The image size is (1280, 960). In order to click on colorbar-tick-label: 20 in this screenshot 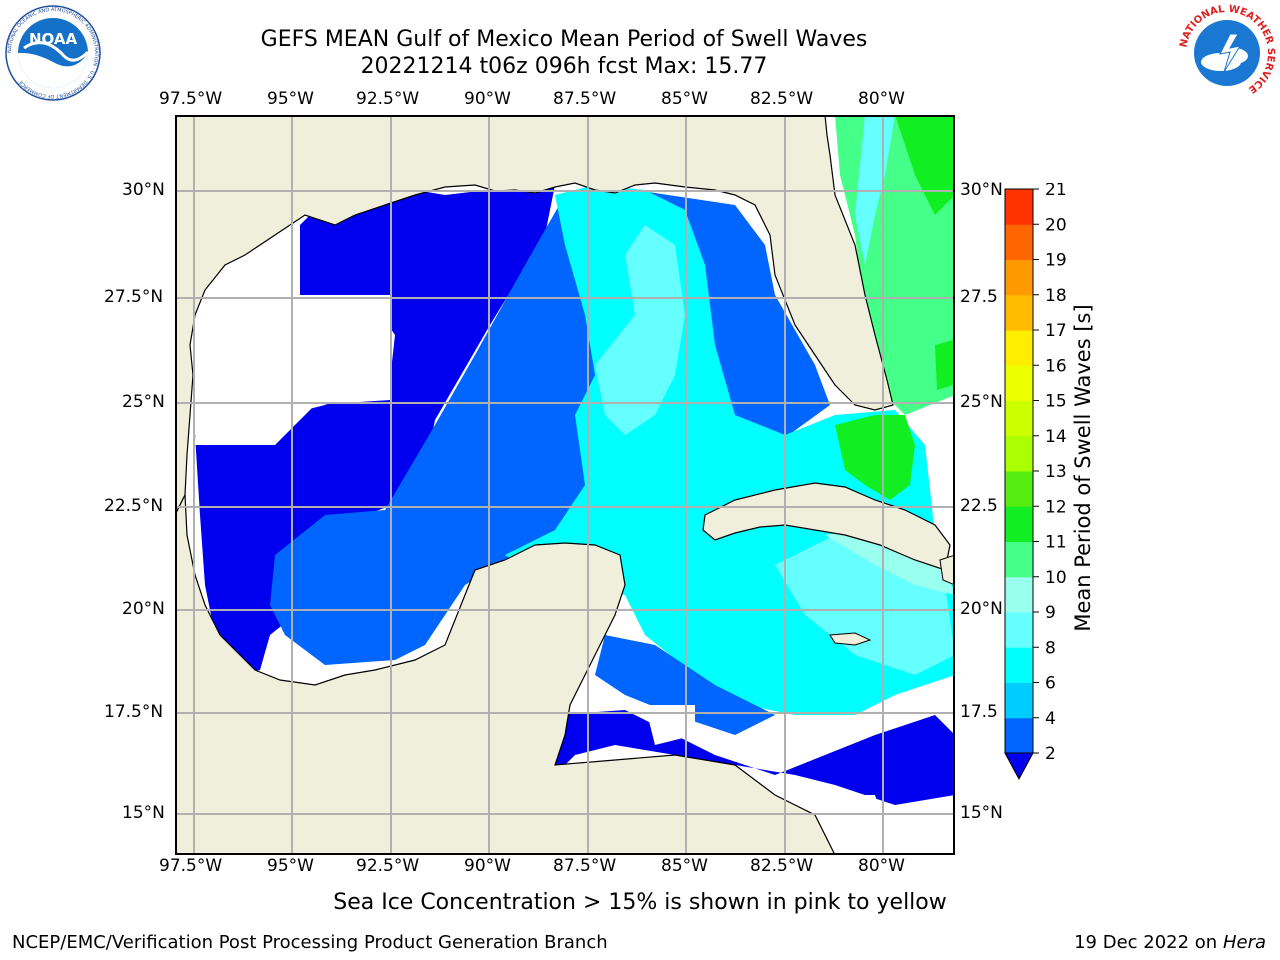, I will do `click(1056, 225)`.